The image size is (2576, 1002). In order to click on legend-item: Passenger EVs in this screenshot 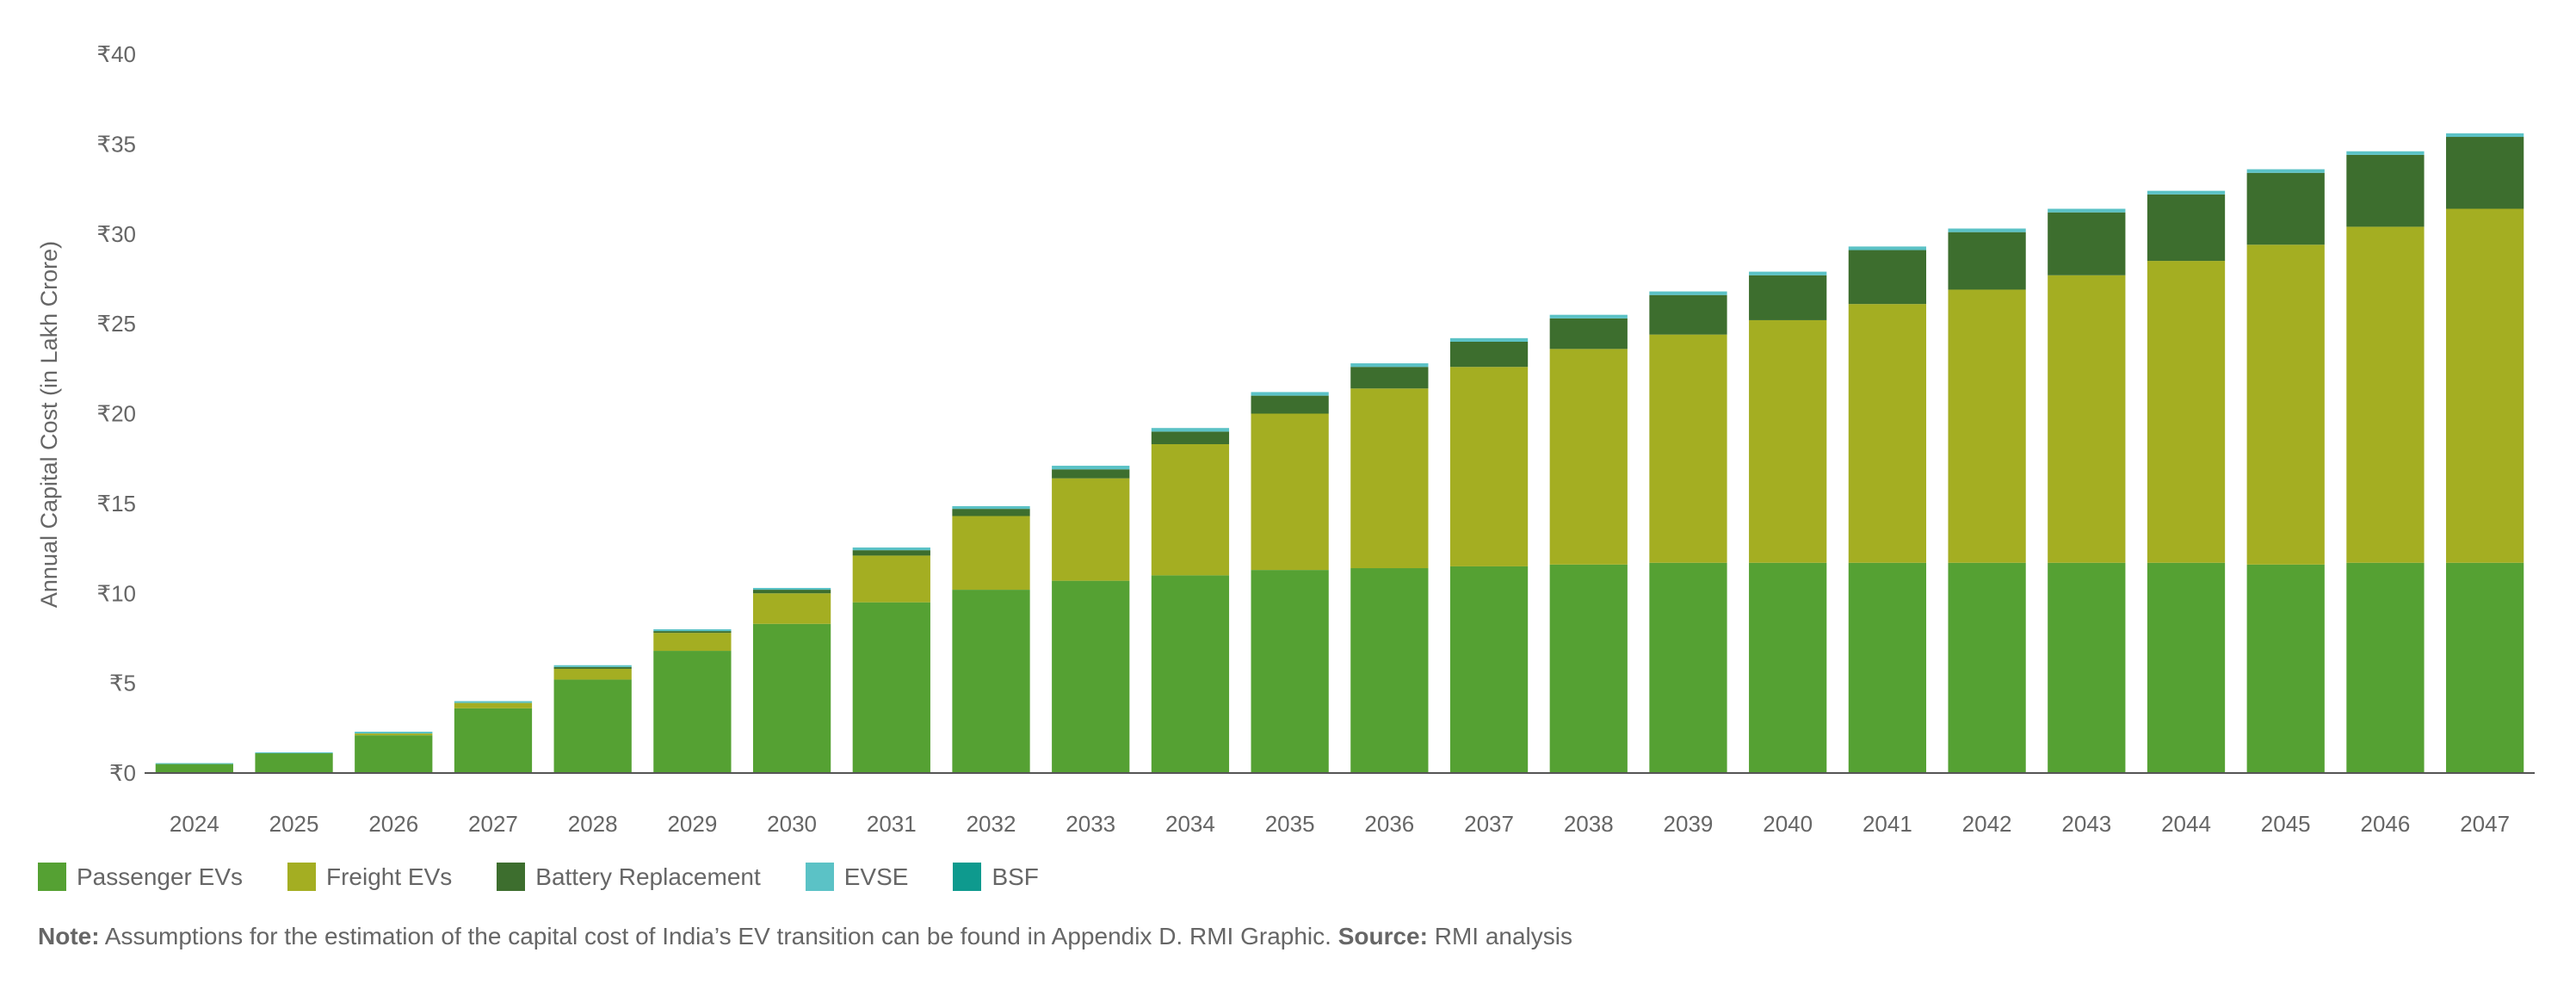, I will do `click(140, 877)`.